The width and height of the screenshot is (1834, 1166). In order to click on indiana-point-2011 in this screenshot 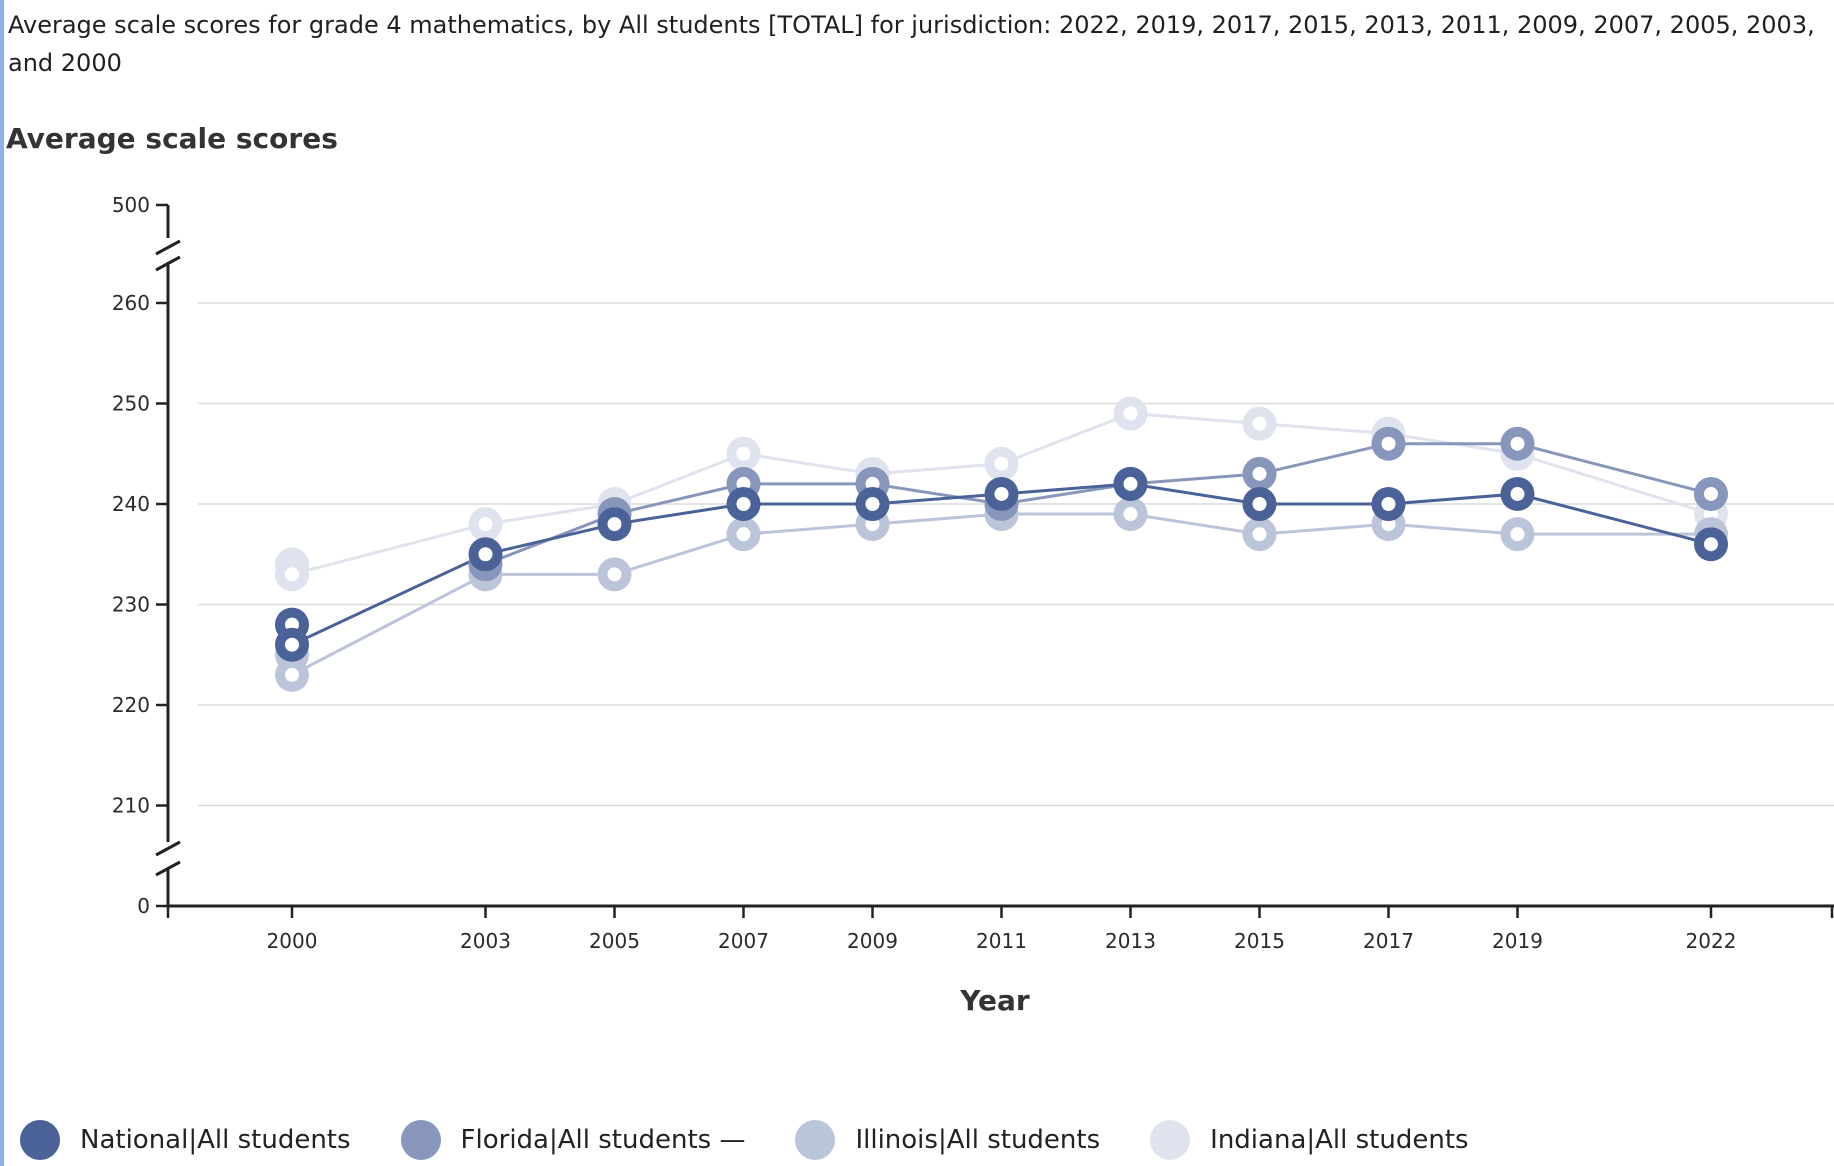, I will do `click(1001, 463)`.